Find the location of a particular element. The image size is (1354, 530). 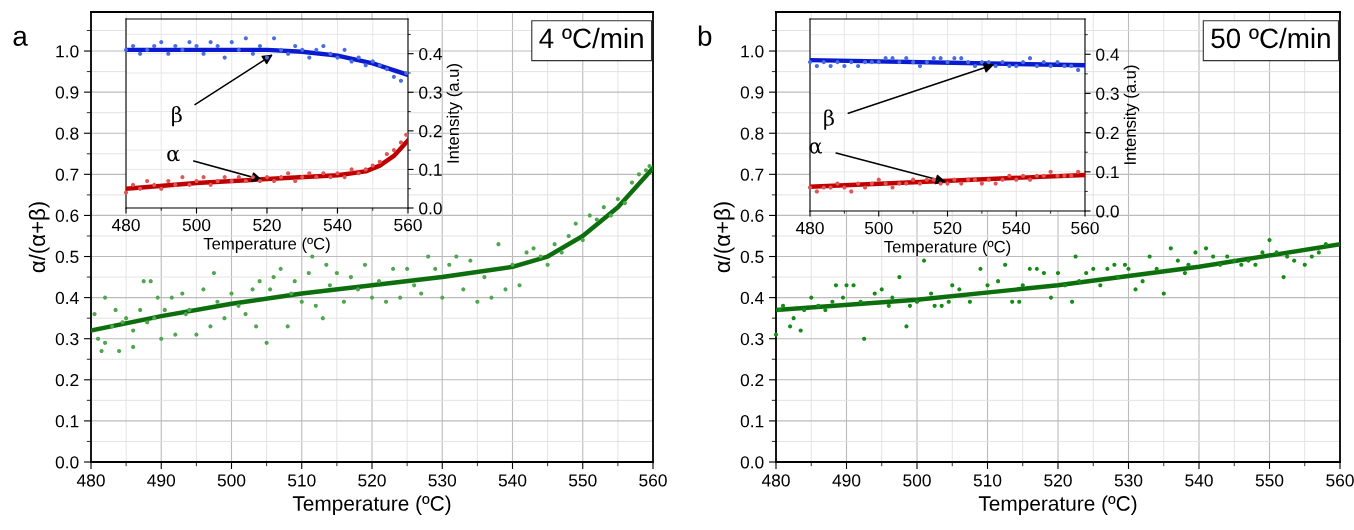

x-tick-label: 480 is located at coordinates (775, 480).